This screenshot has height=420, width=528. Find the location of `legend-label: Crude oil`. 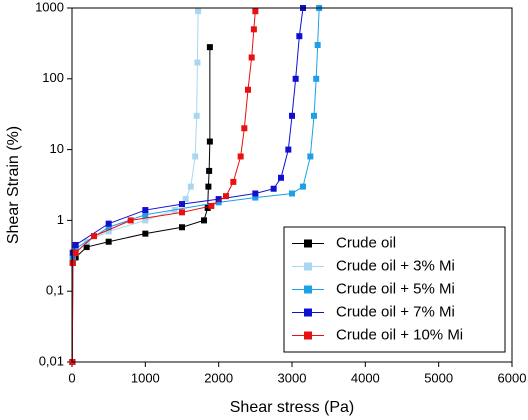

legend-label: Crude oil is located at coordinates (366, 242).